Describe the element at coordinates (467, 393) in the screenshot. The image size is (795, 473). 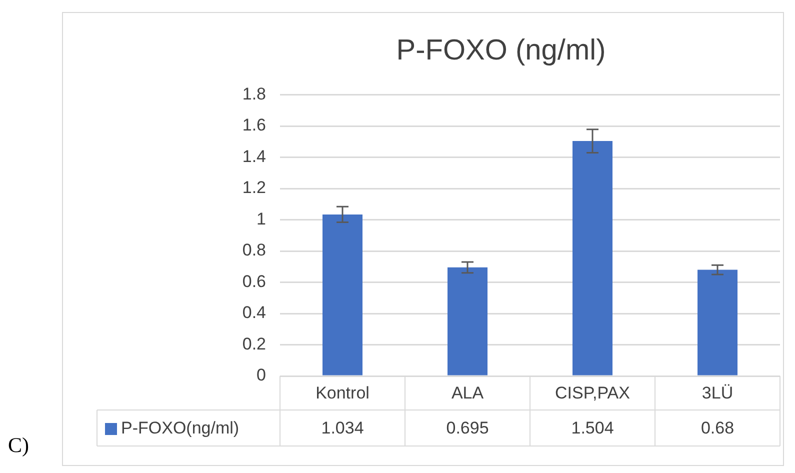
I see `x-tick-label: ALA` at that location.